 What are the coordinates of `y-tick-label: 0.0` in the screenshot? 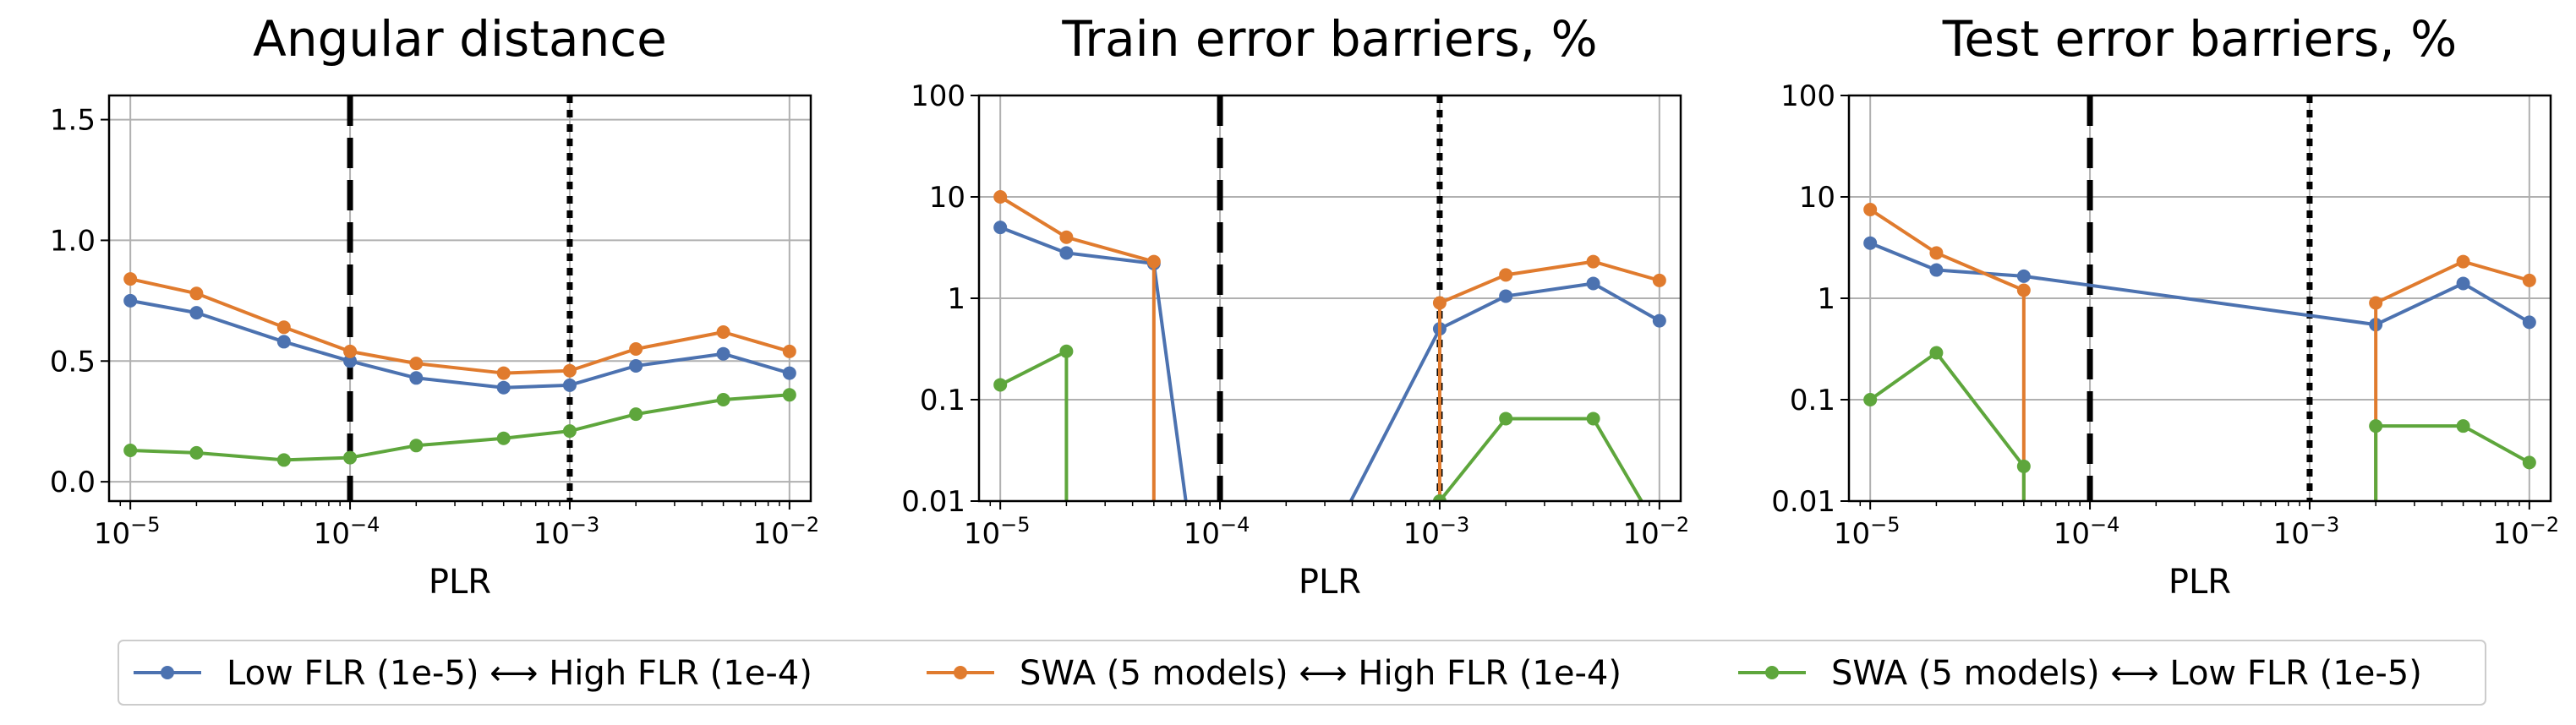 It's located at (73, 482).